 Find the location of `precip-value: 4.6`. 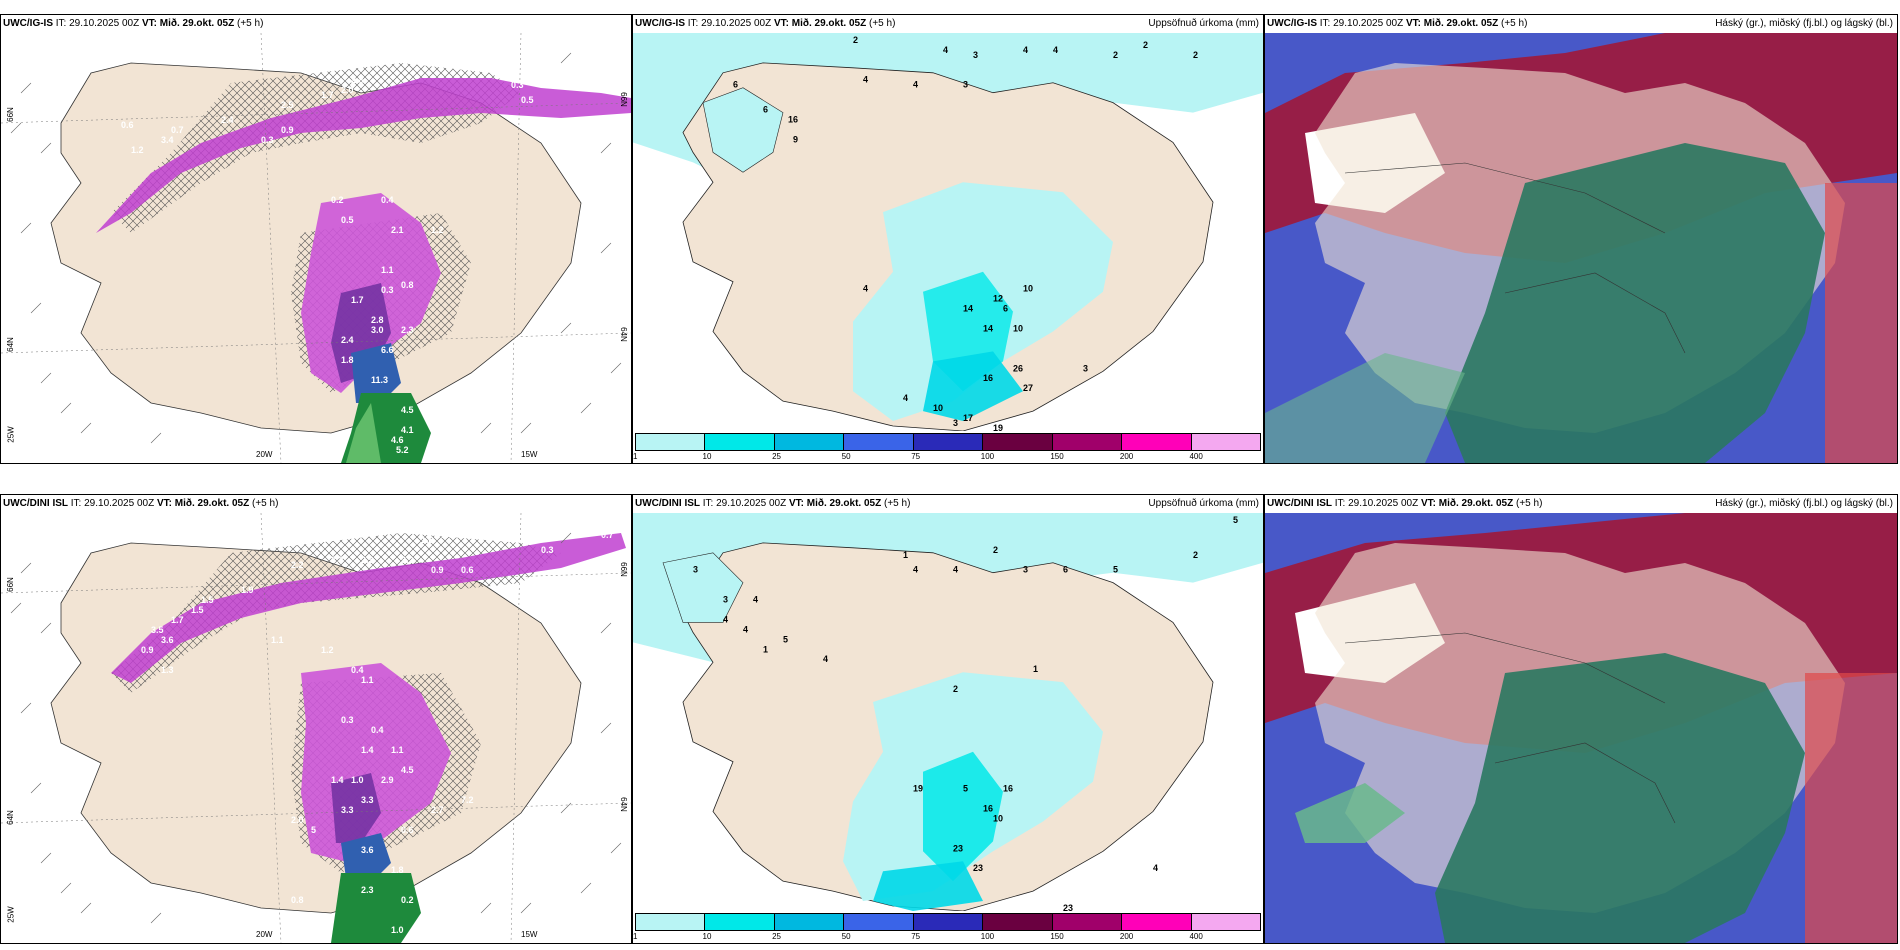

precip-value: 4.6 is located at coordinates (397, 440).